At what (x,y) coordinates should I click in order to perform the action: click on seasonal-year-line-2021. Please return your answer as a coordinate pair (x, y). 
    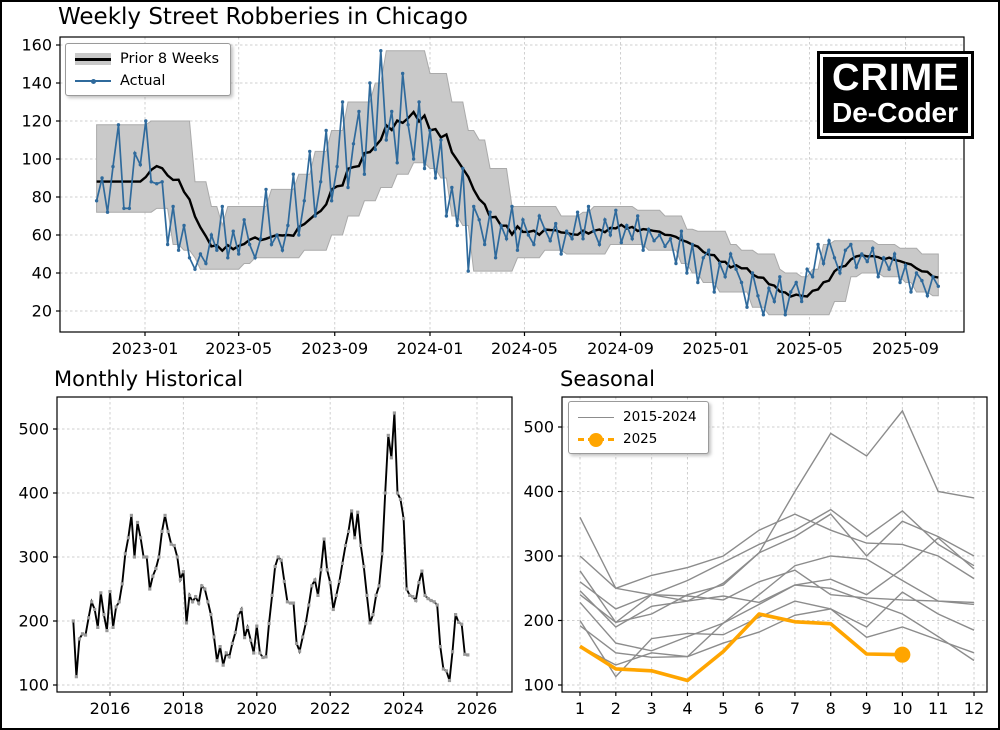
    Looking at the image, I should click on (777, 594).